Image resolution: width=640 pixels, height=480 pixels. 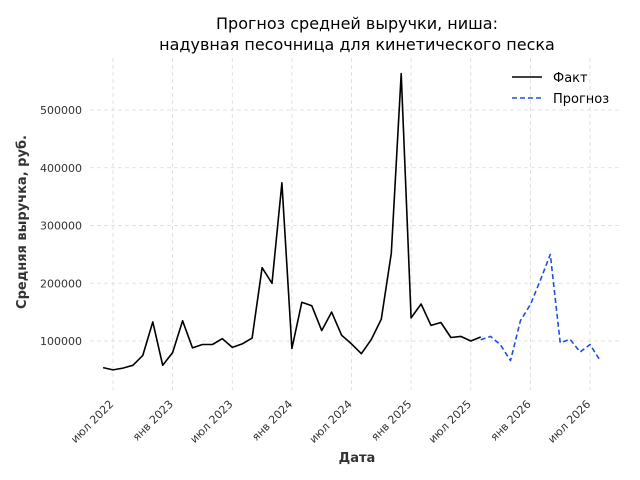 What do you see at coordinates (92, 422) in the screenshot?
I see `x-tick-label: июл 2022` at bounding box center [92, 422].